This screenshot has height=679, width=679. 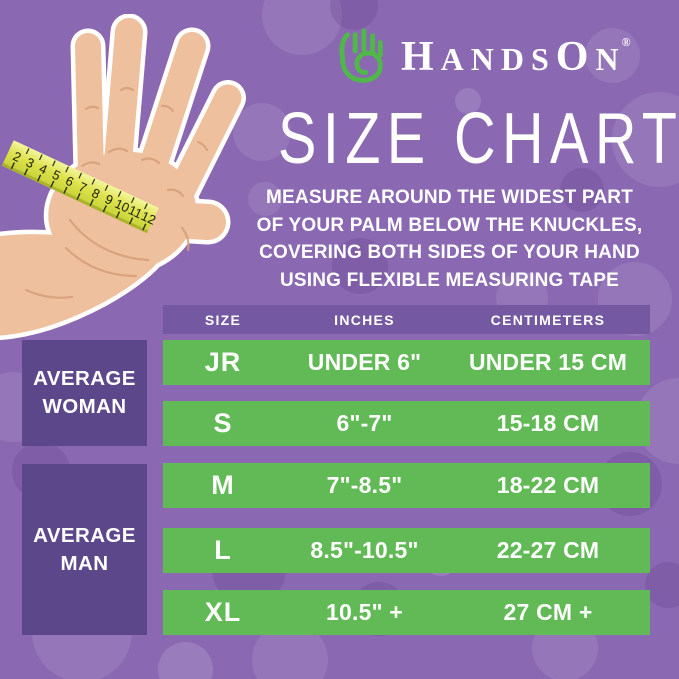 I want to click on wordmark-letters: ANDS, so click(x=498, y=59).